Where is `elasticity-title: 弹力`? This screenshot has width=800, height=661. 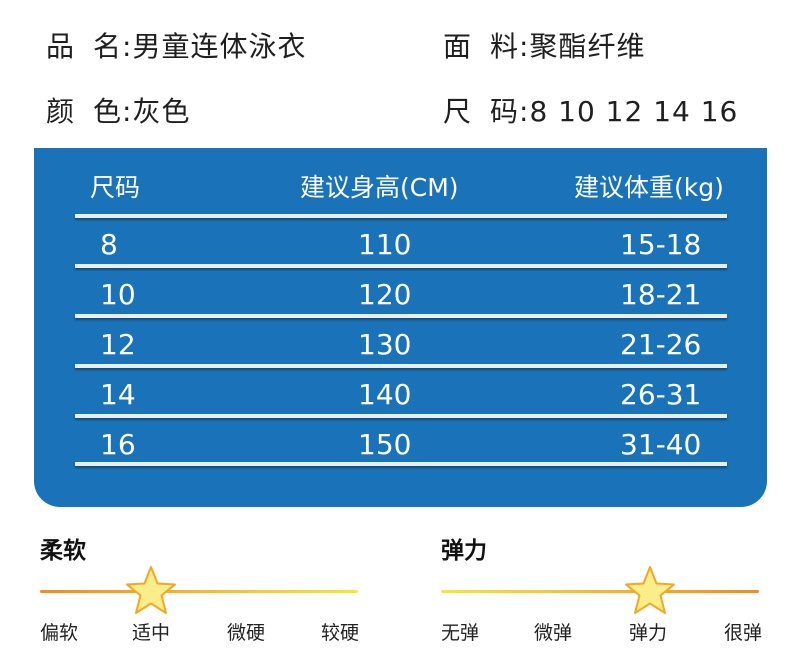 elasticity-title: 弹力 is located at coordinates (464, 551).